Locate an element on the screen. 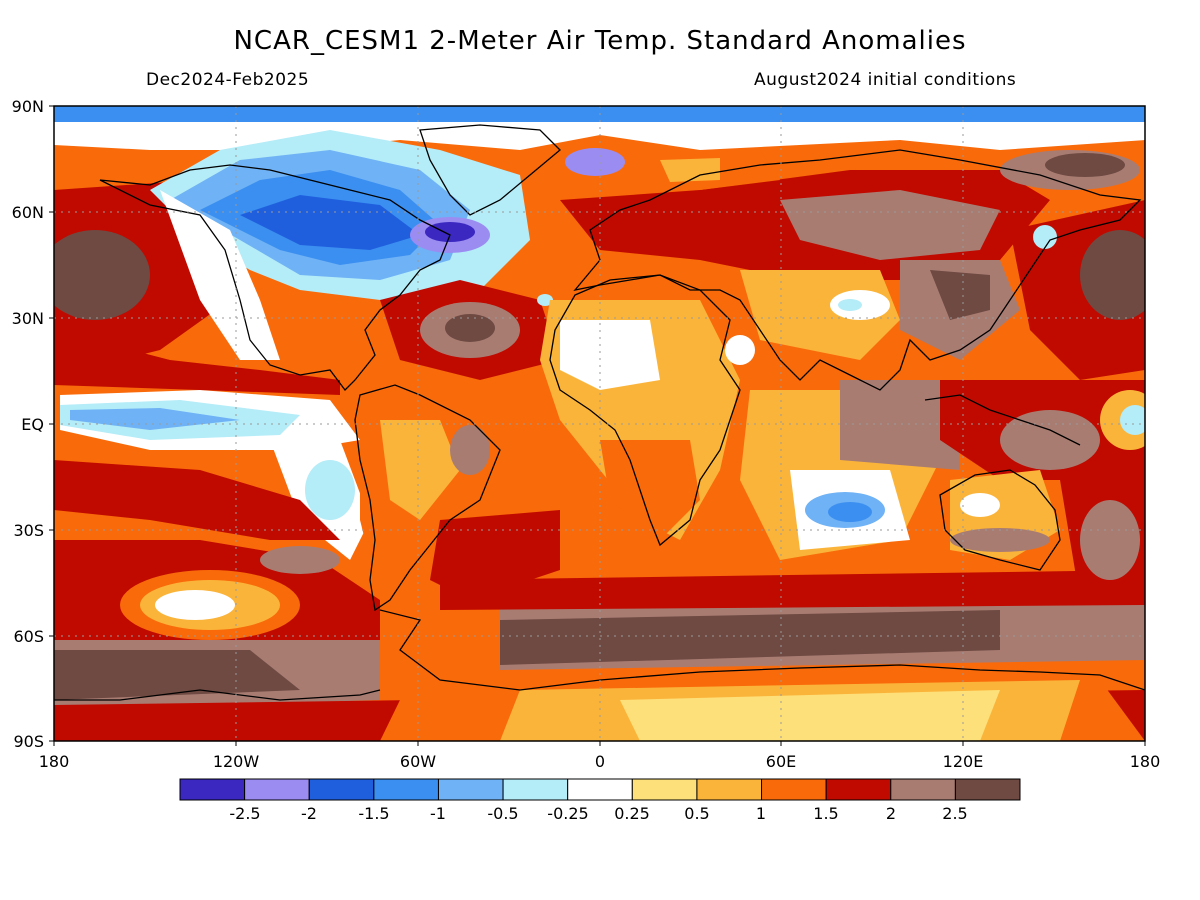 This screenshot has width=1200, height=900. labrador-purple is located at coordinates (450, 232).